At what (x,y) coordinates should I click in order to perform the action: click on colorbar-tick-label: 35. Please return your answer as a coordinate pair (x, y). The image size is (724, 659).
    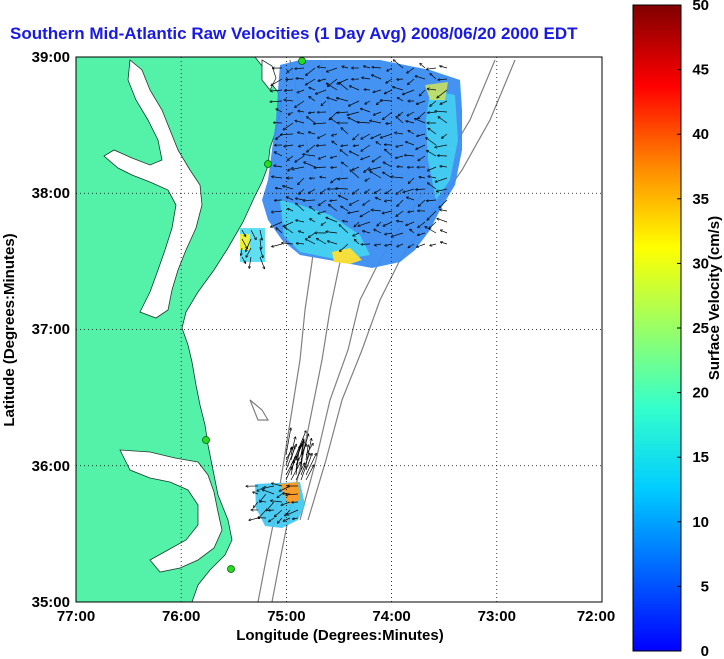
    Looking at the image, I should click on (700, 199).